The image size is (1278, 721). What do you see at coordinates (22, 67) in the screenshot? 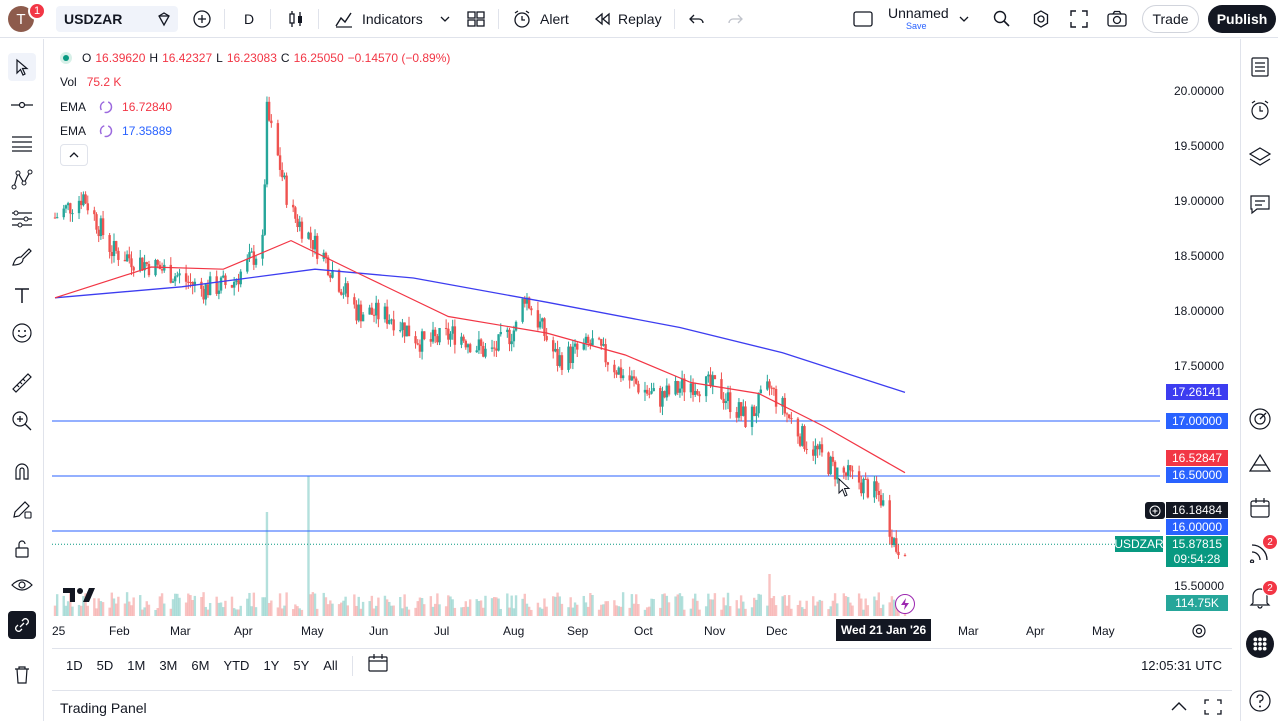
I see `cursor-tool` at bounding box center [22, 67].